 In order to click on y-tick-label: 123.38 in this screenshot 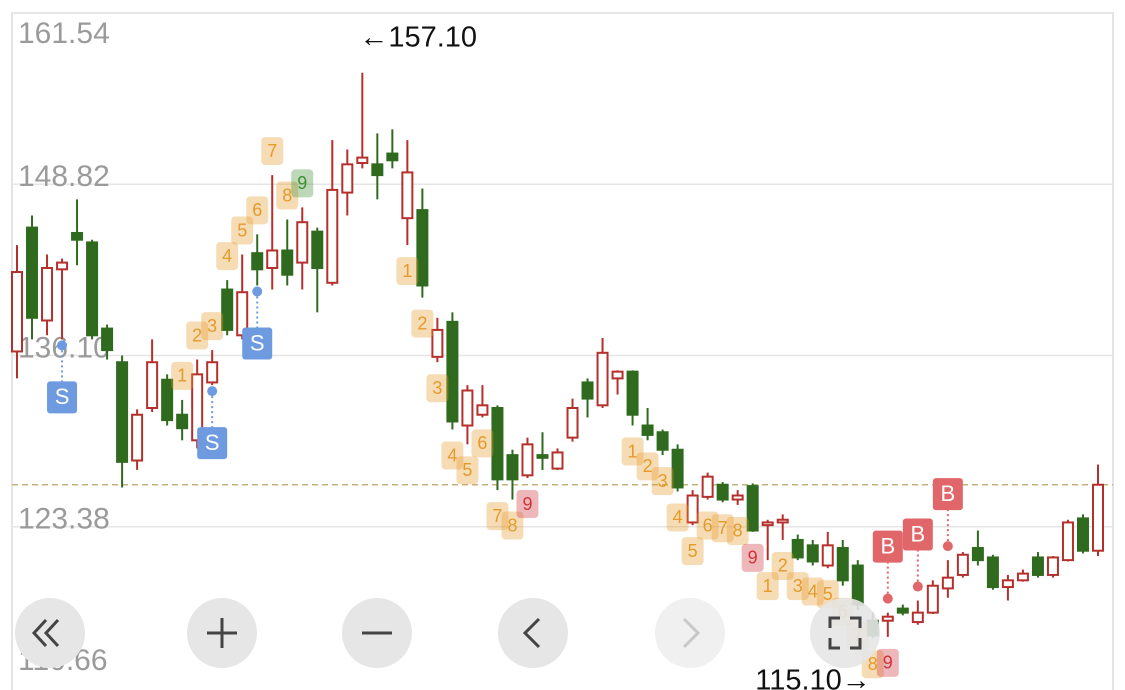, I will do `click(64, 519)`.